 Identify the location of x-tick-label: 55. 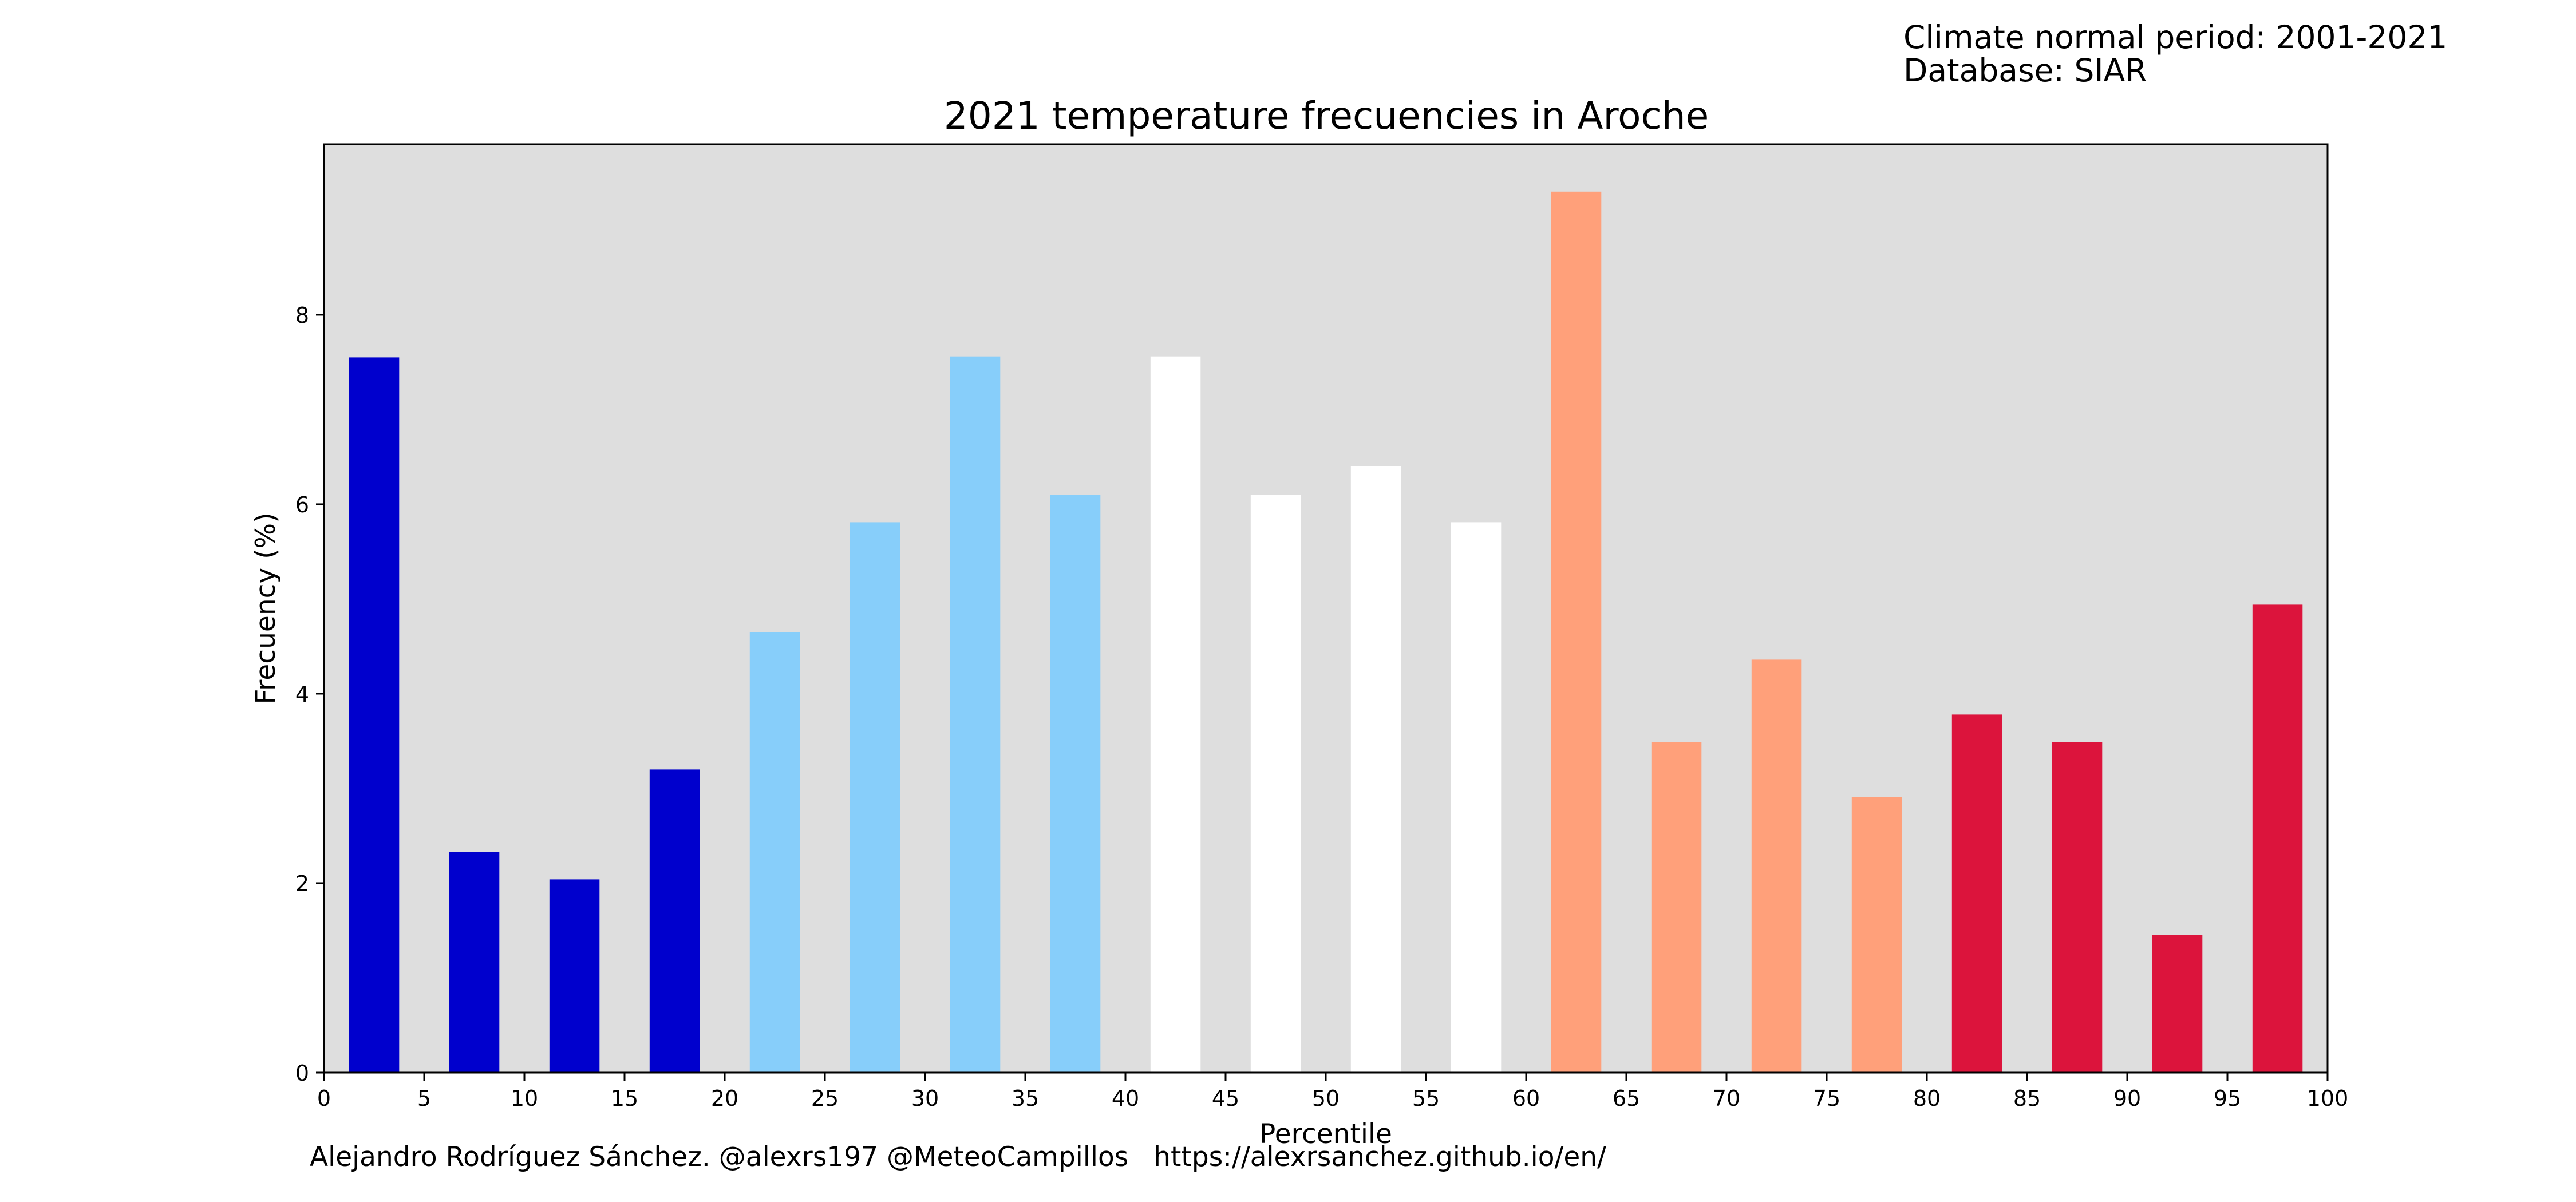
(1426, 1099).